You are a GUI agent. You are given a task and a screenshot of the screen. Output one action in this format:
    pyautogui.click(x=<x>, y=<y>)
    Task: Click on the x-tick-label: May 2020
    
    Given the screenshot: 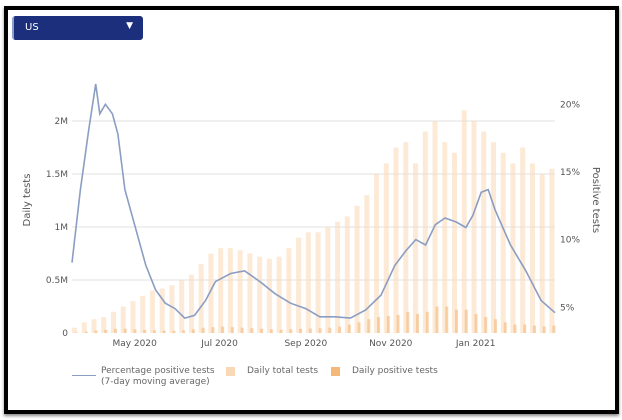 What is the action you would take?
    pyautogui.click(x=134, y=344)
    